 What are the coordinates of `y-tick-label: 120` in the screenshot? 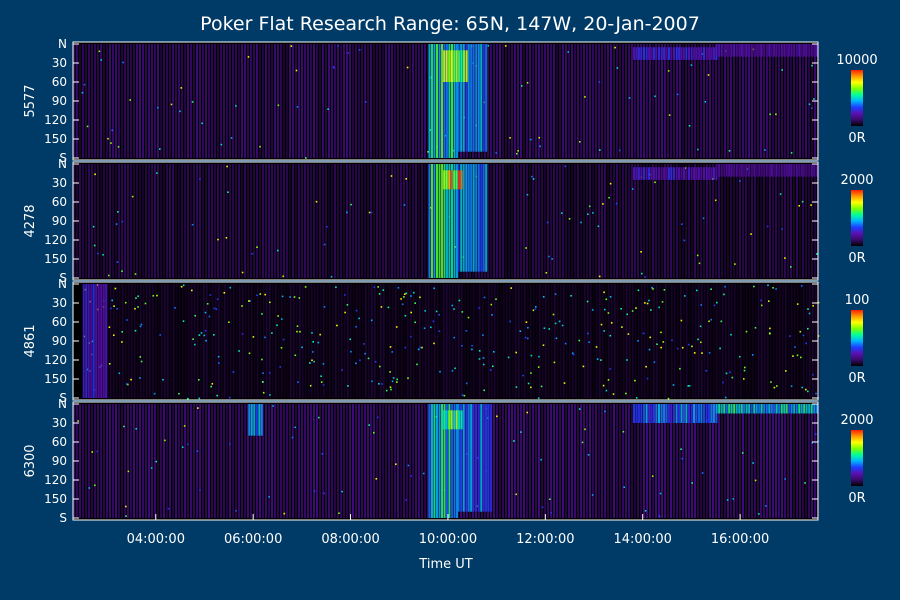 It's located at (55, 480).